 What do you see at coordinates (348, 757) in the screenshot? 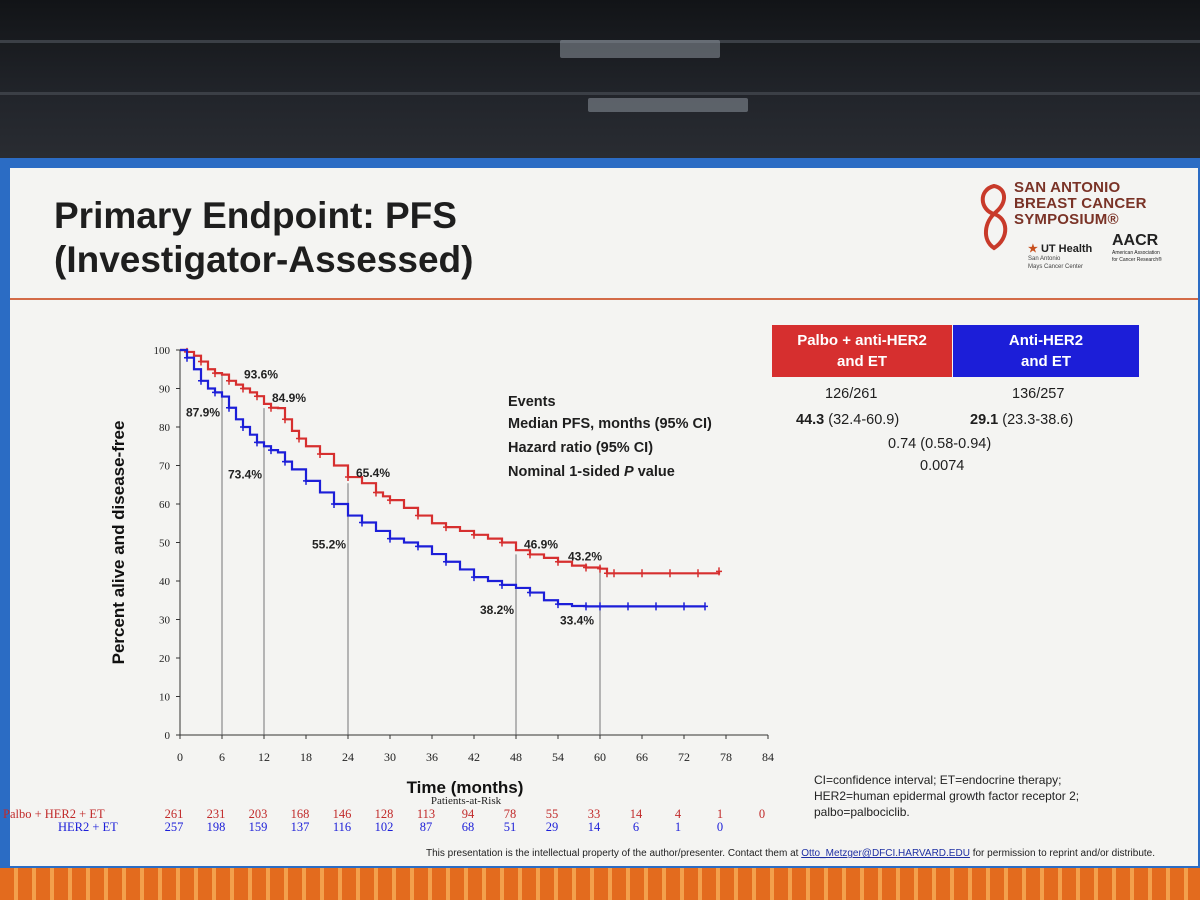
I see `x-tick-label: 24` at bounding box center [348, 757].